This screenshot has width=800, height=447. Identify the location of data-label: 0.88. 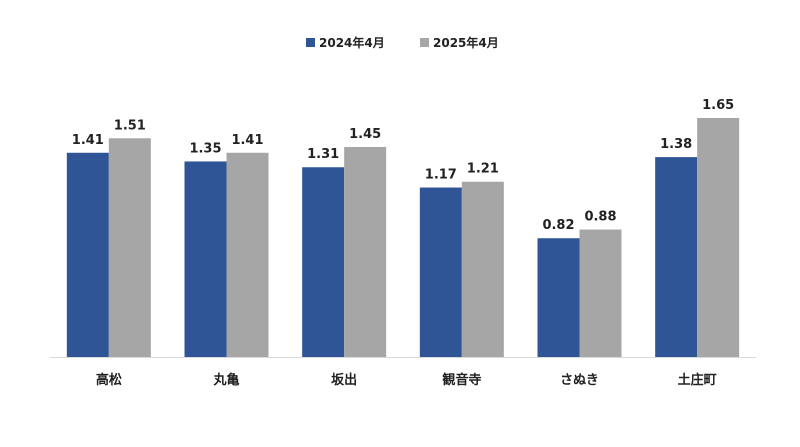
(600, 217).